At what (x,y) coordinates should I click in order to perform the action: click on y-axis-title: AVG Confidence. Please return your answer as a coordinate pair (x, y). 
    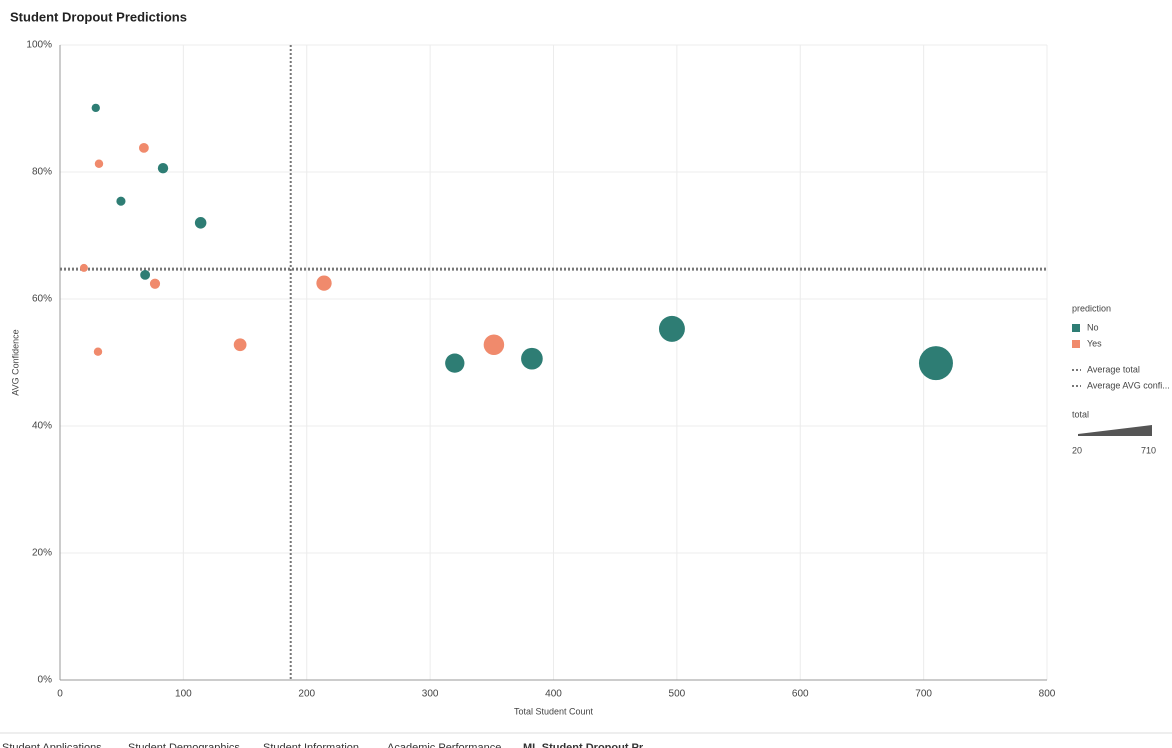
    Looking at the image, I should click on (15, 362).